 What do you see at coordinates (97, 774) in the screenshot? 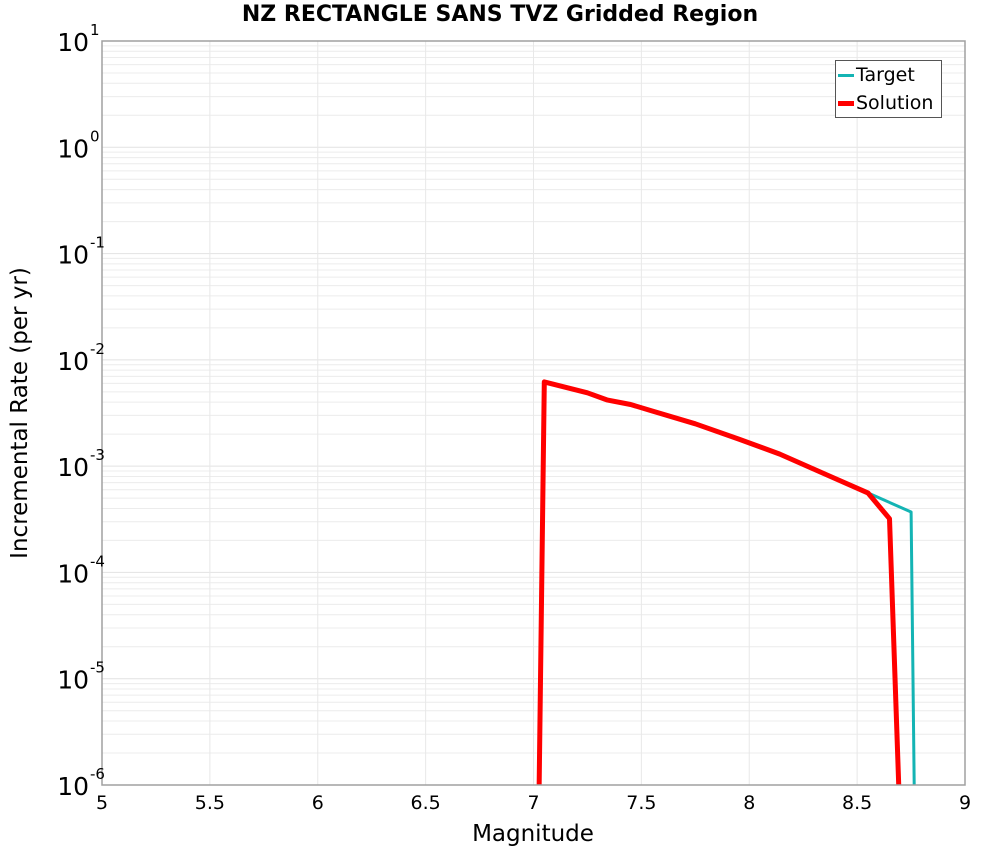
I see `svg-text: -6` at bounding box center [97, 774].